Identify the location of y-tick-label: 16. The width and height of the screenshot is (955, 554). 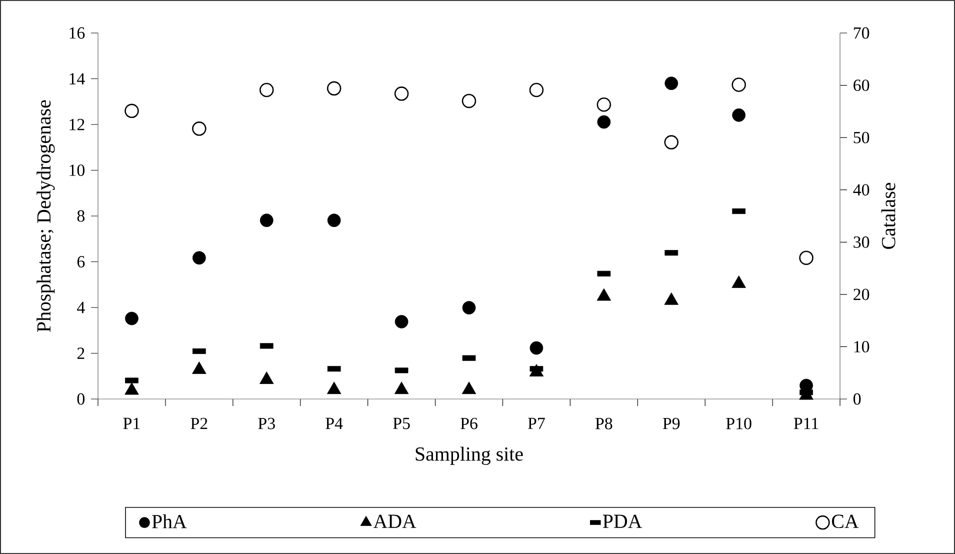
(77, 33).